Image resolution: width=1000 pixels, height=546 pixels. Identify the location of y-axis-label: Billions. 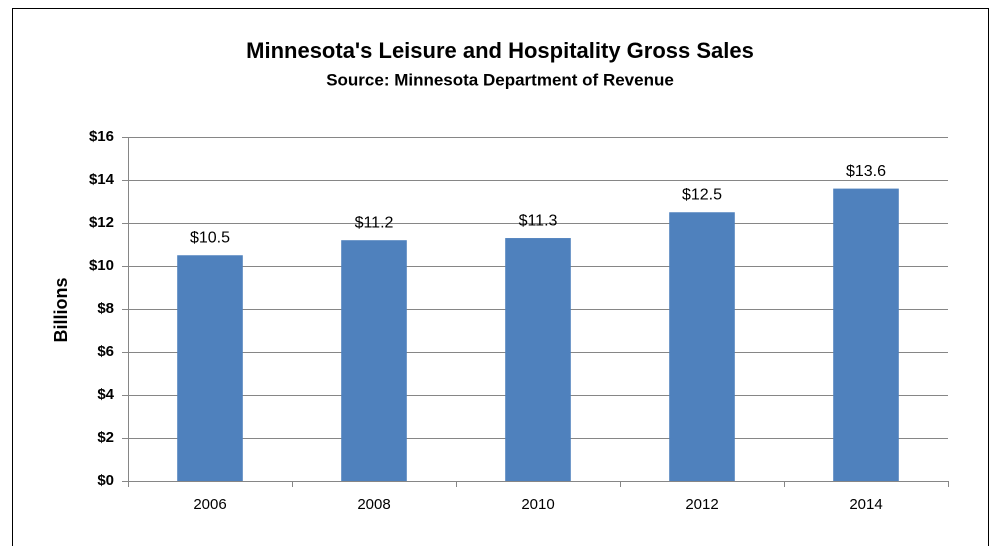
(61, 309).